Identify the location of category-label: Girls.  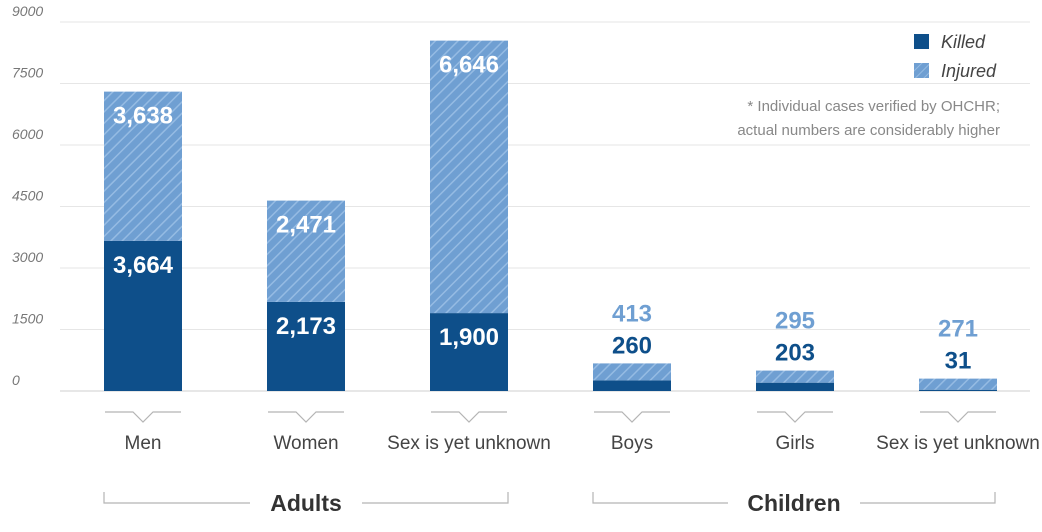
(794, 443).